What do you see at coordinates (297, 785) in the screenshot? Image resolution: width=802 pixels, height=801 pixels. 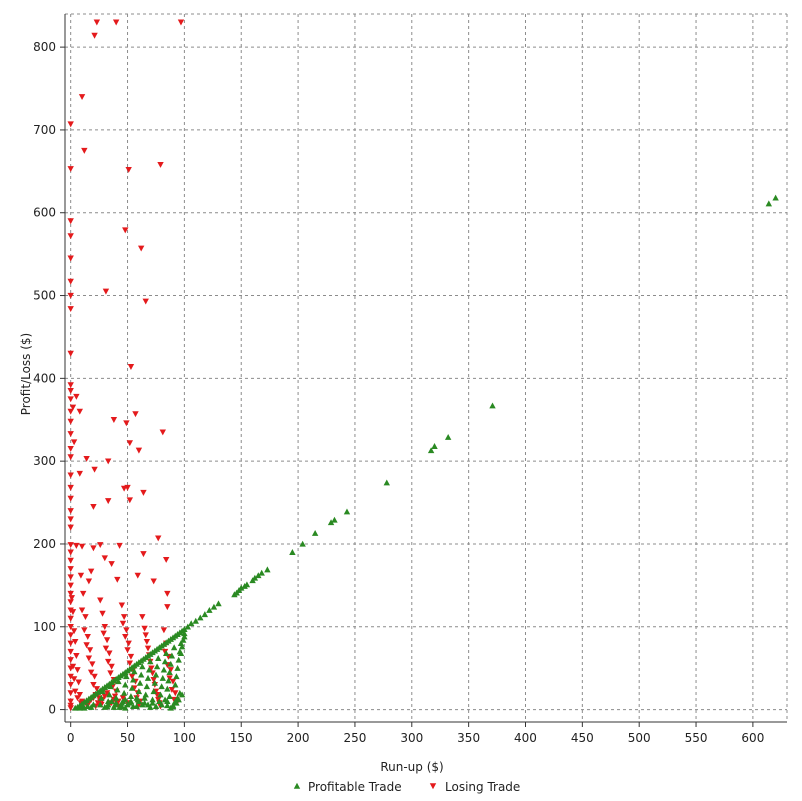 I see `legend-marker-profitable` at bounding box center [297, 785].